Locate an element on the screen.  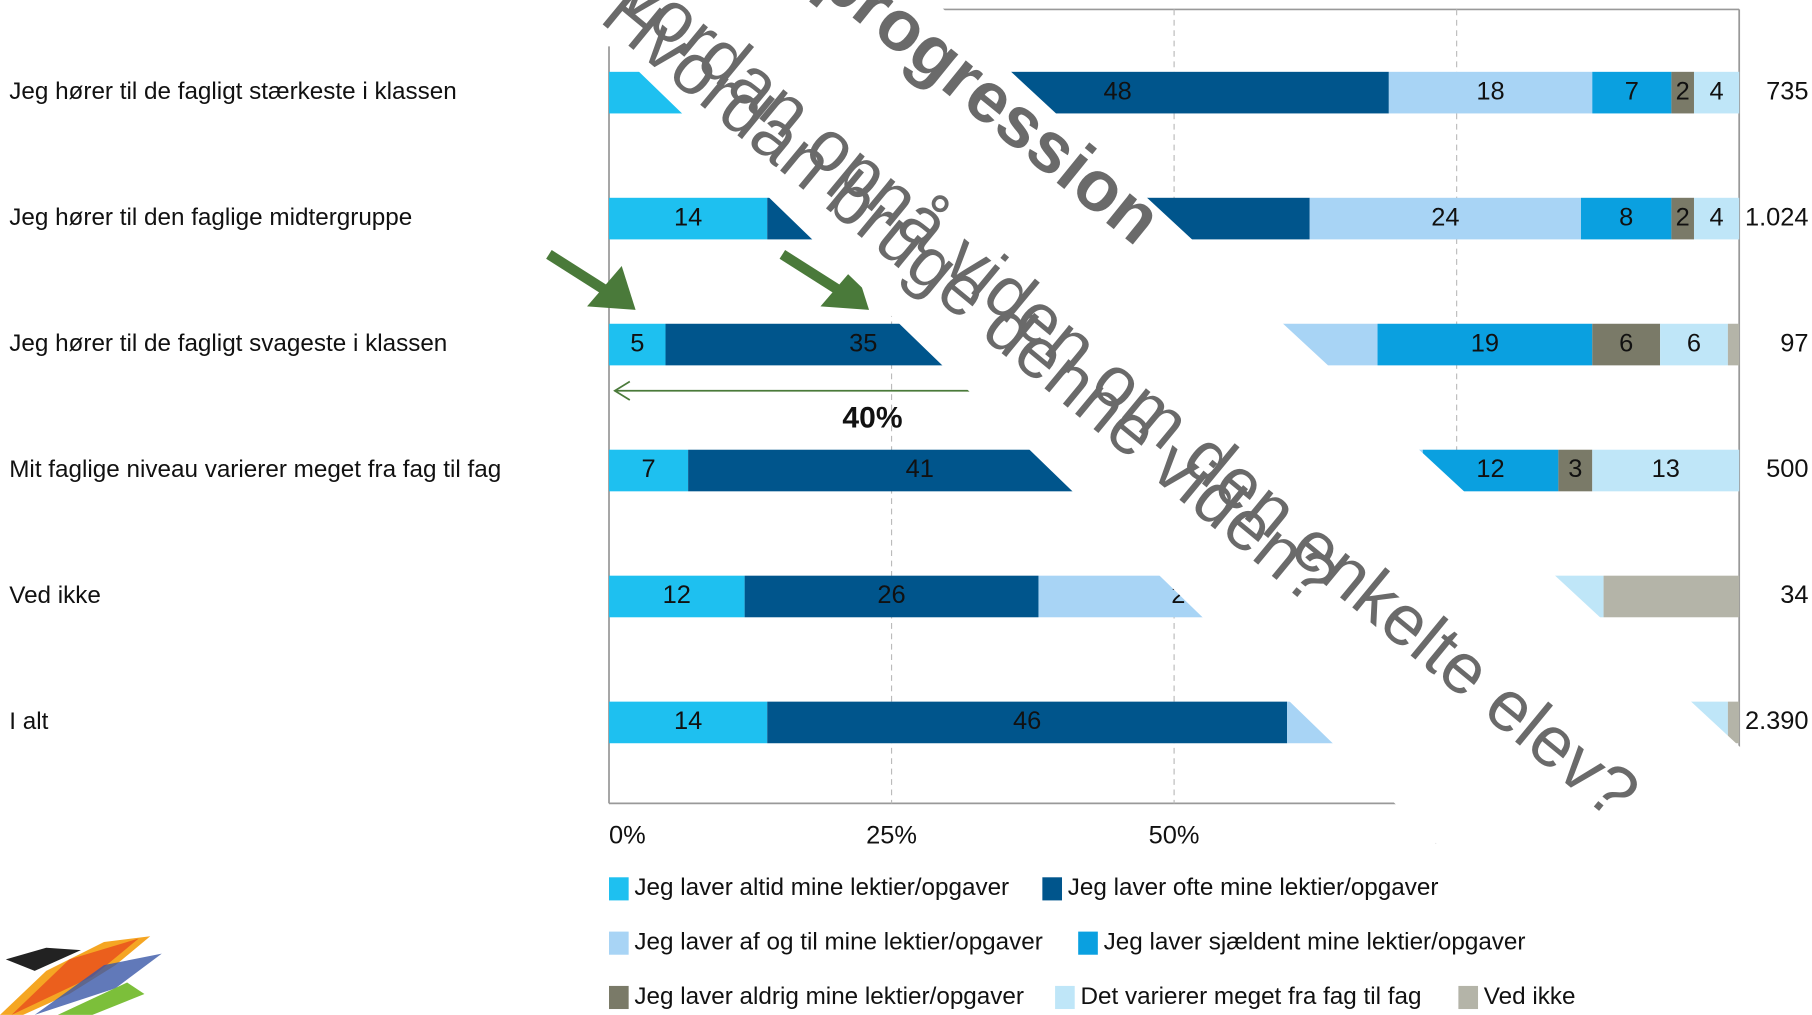
legend-label: Jeg laver af og til mine lektier/opgaver is located at coordinates (838, 942).